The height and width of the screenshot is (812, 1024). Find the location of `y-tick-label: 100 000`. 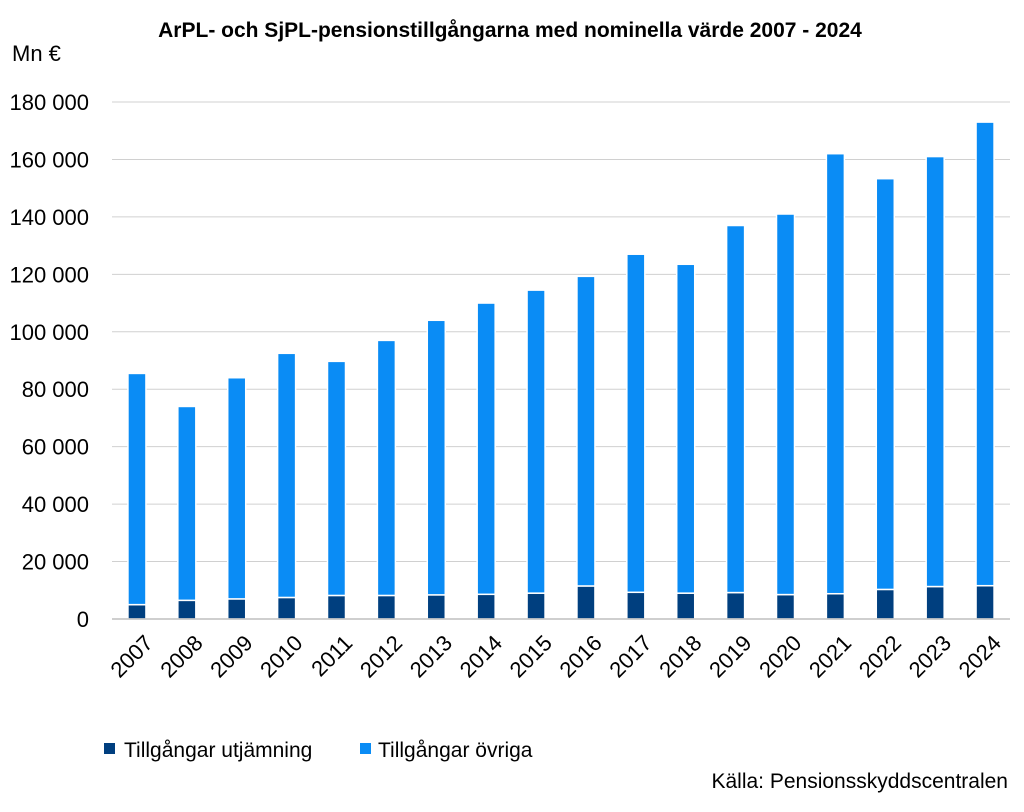

y-tick-label: 100 000 is located at coordinates (49, 332).